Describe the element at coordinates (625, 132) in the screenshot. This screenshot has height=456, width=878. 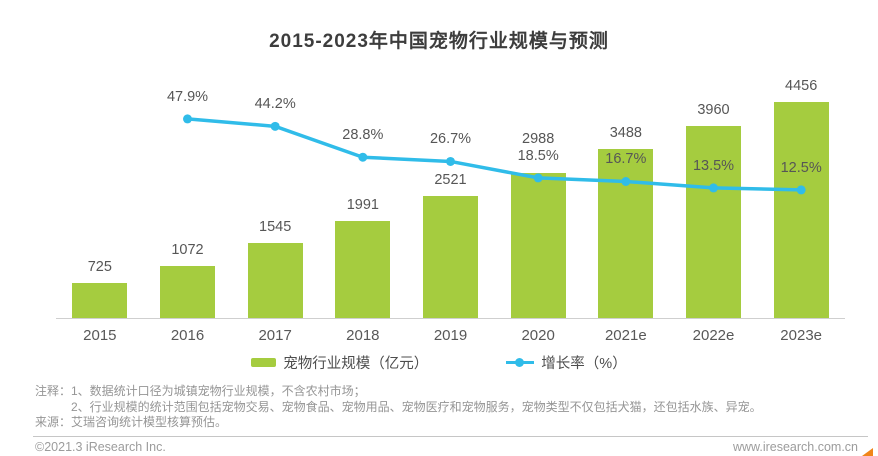
I see `bar-value-label-2021e: 3488` at that location.